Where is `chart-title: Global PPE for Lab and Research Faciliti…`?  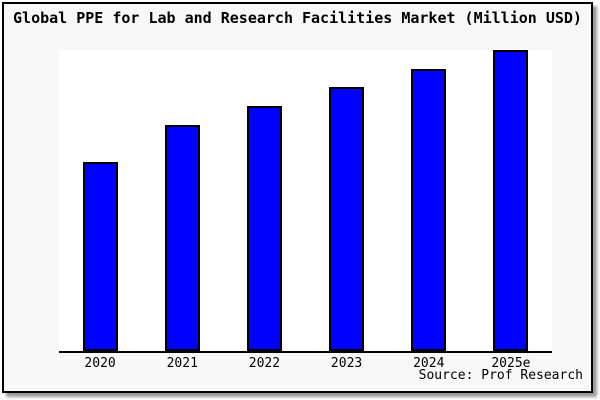
chart-title: Global PPE for Lab and Research Faciliti… is located at coordinates (297, 18).